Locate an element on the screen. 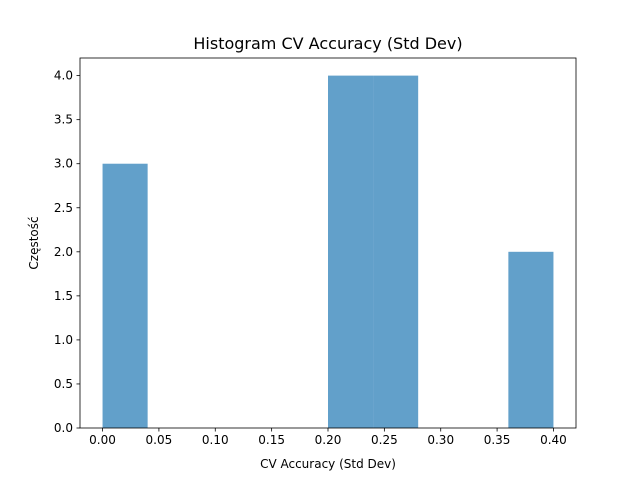 The width and height of the screenshot is (640, 480). x-tick-label: 0.15 is located at coordinates (271, 440).